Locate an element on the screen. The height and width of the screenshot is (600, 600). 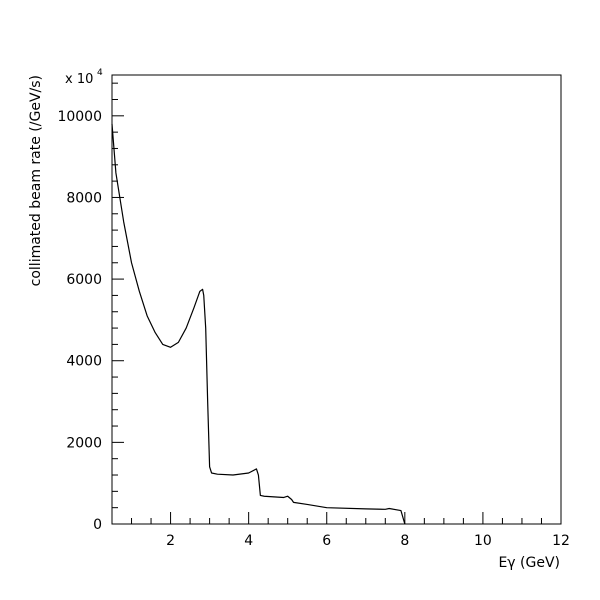
y-axis-label: collimated beam rate (/GeV/s) is located at coordinates (36, 180).